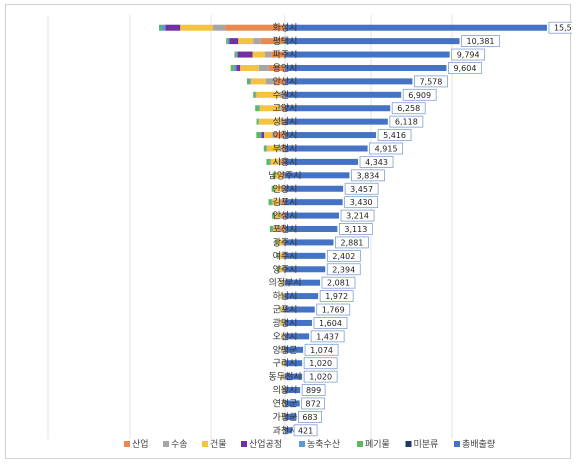 Image resolution: width=580 pixels, height=465 pixels. I want to click on bar-산업-안성시, so click(283, 215).